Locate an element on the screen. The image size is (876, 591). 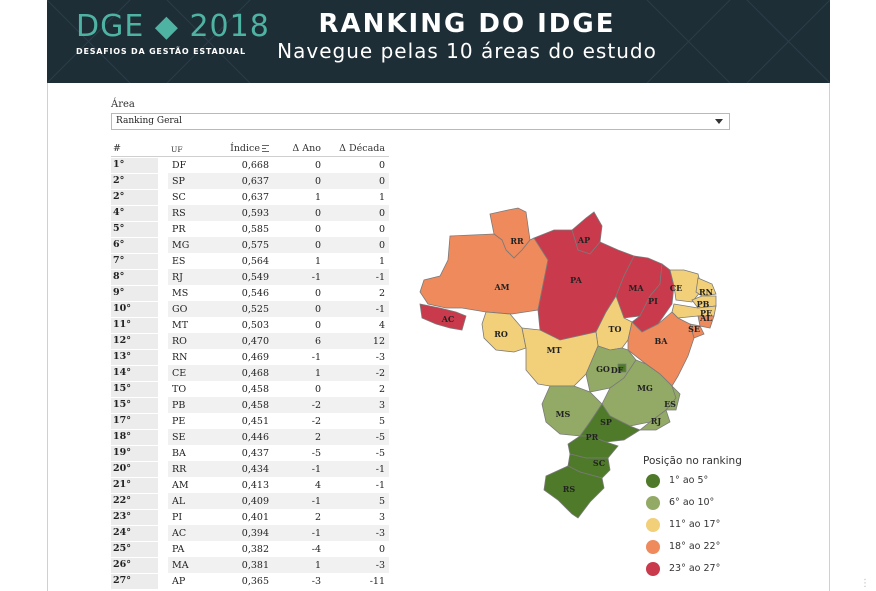
table-row: 12° RO 0,470 6 12 is located at coordinates (250, 341).